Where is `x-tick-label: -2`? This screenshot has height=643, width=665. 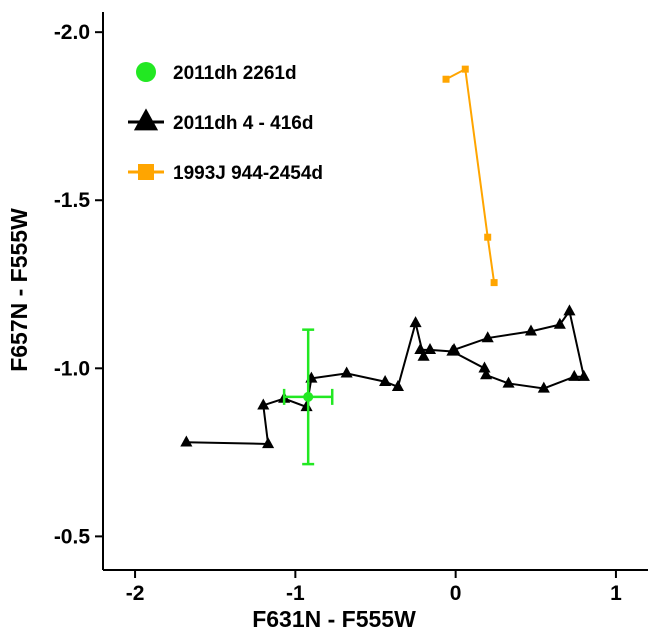 x-tick-label: -2 is located at coordinates (135, 593).